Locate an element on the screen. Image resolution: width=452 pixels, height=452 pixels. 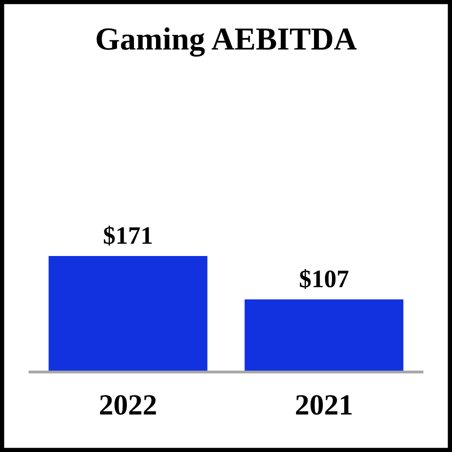
chart-title: Gaming AEBITDA is located at coordinates (226, 42).